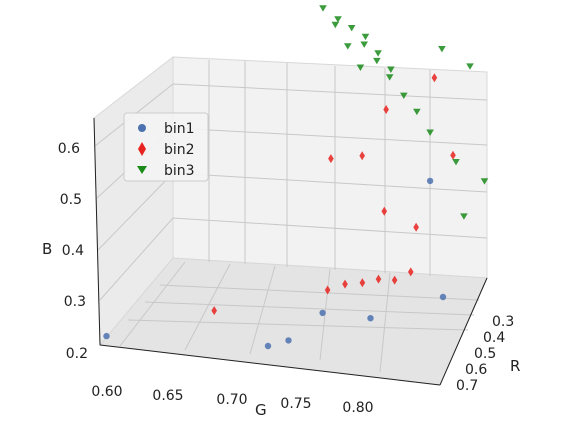 Image resolution: width=581 pixels, height=436 pixels. Describe the element at coordinates (476, 370) in the screenshot. I see `r-tick-label: 0.6` at that location.